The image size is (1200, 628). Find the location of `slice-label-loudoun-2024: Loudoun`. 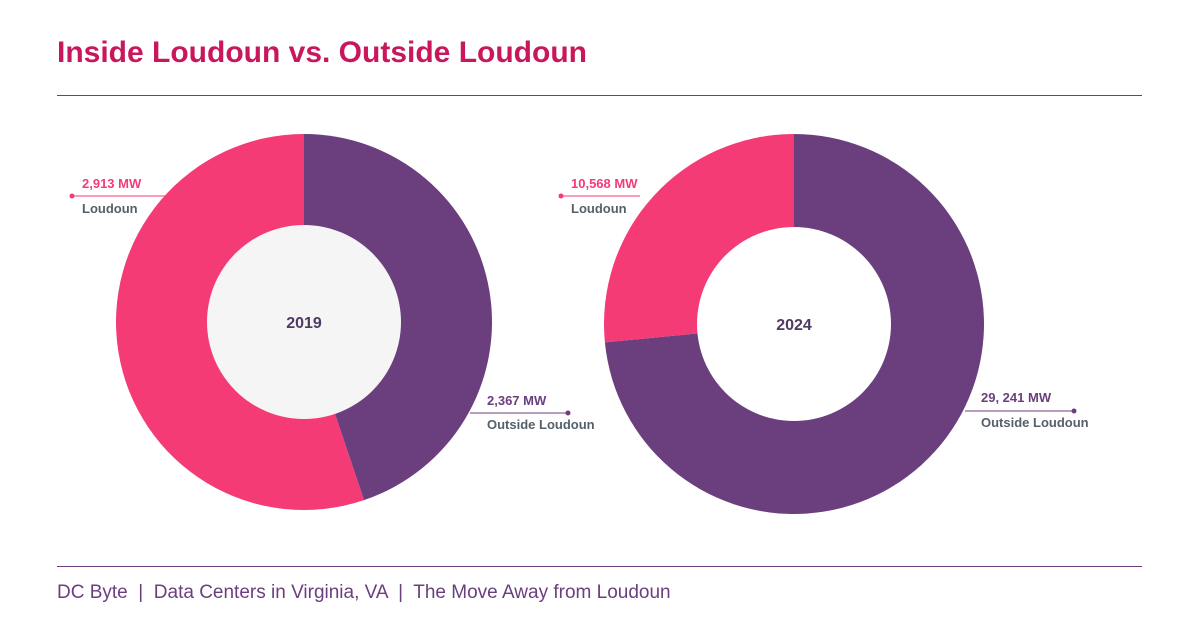

slice-label-loudoun-2024: Loudoun is located at coordinates (599, 208).